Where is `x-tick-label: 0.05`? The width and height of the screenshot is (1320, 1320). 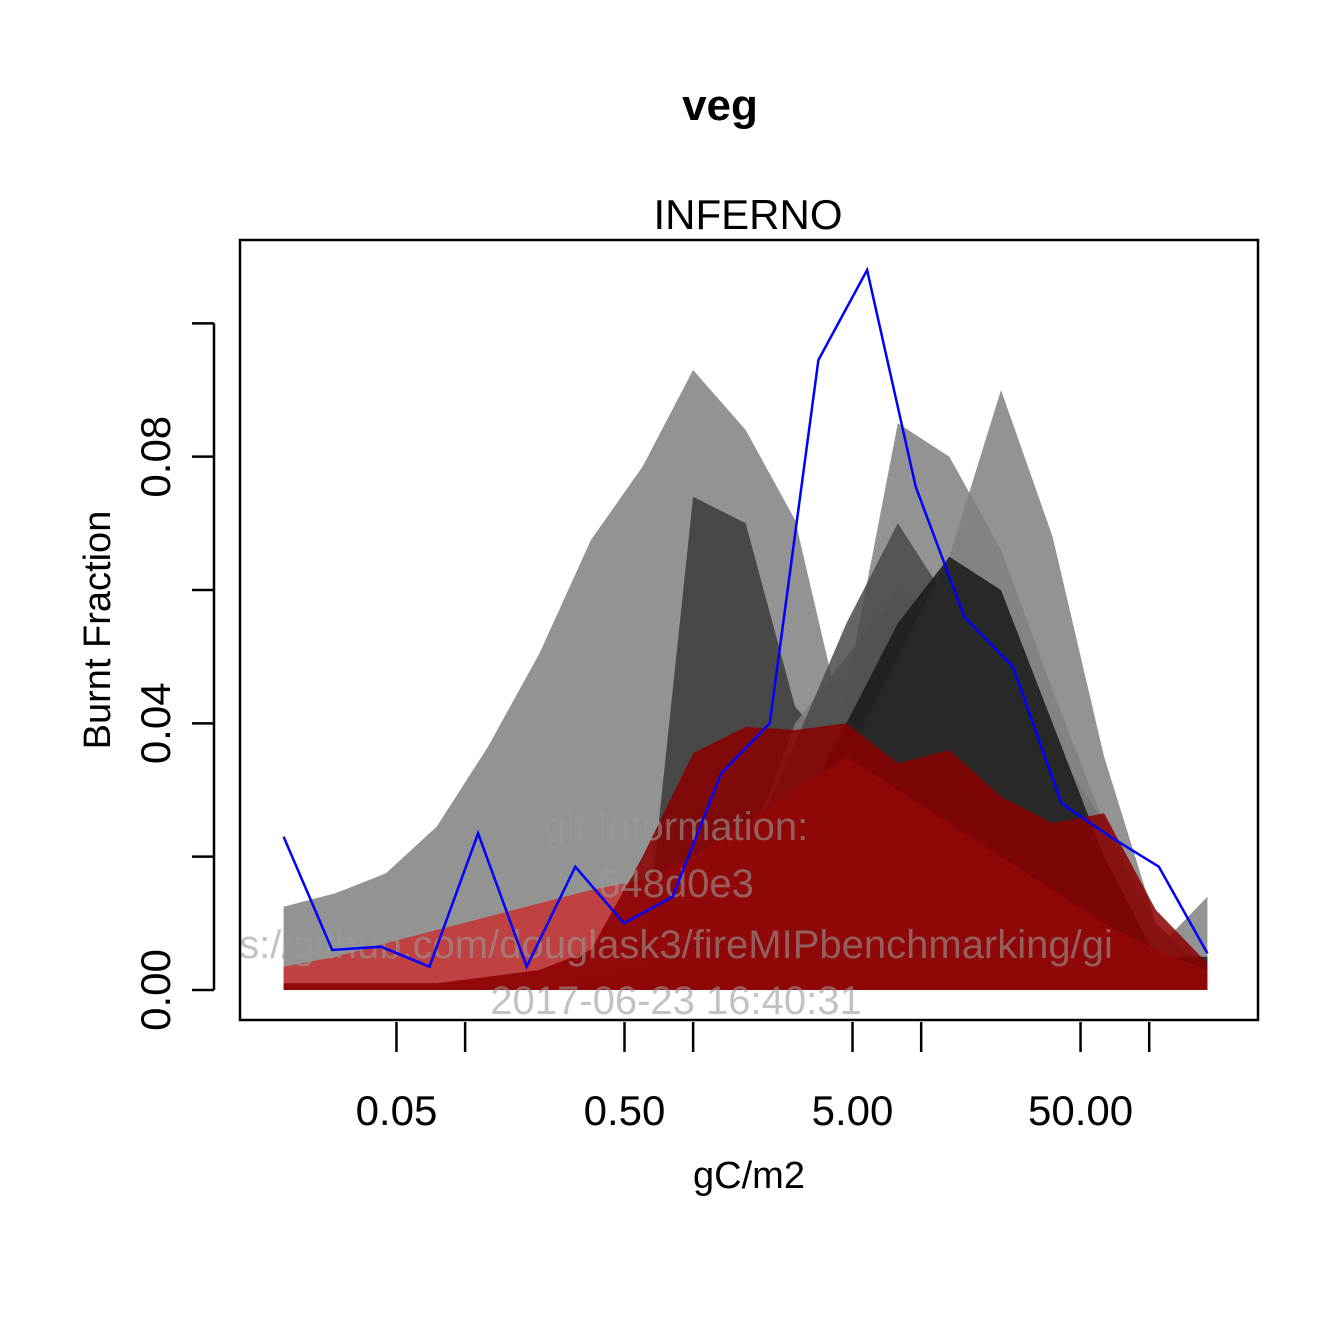 x-tick-label: 0.05 is located at coordinates (397, 1110).